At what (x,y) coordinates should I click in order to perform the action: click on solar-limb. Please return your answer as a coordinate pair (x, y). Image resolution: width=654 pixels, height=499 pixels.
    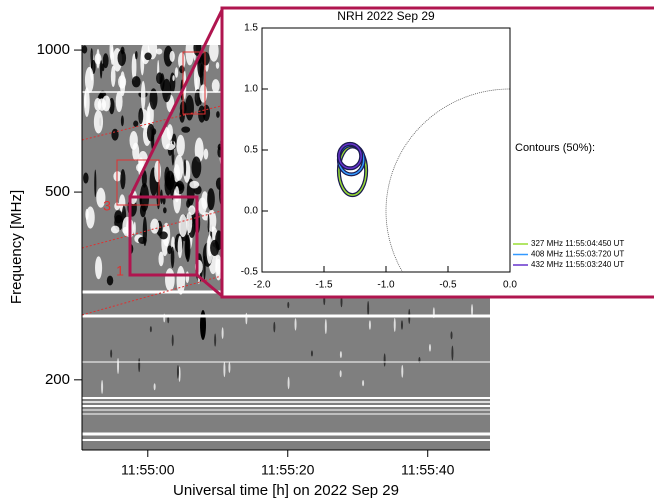
    Looking at the image, I should click on (447, 180).